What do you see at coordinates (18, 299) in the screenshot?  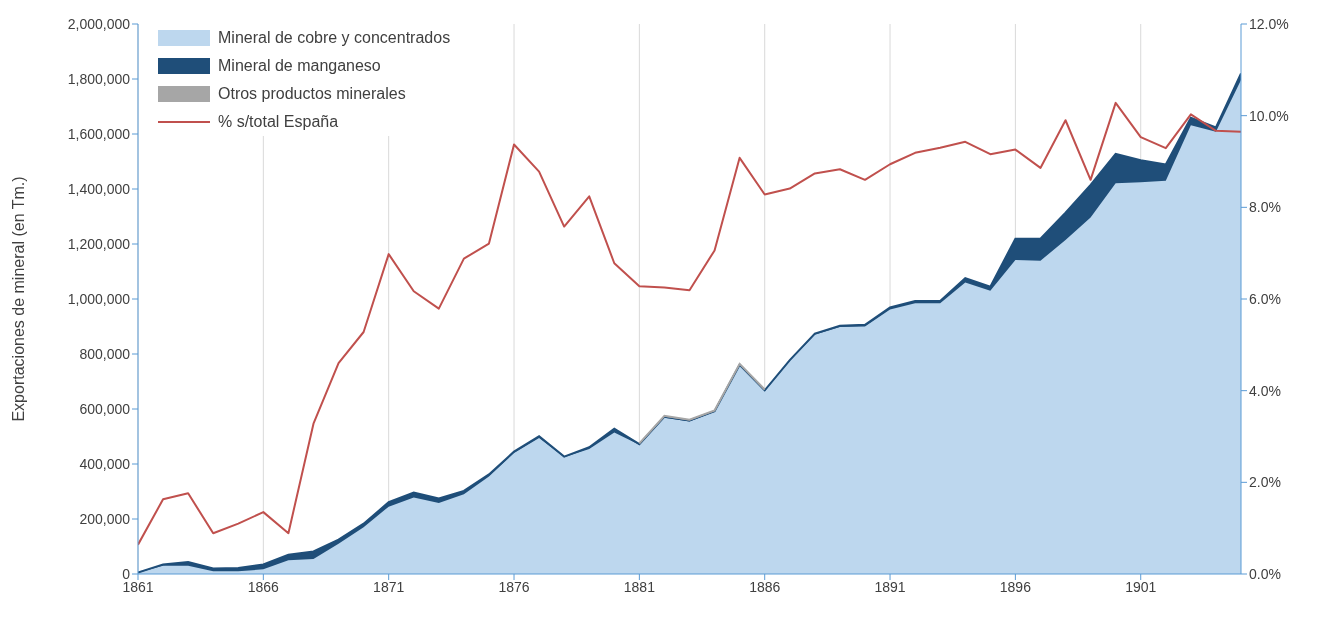 I see `y-axis-title: Exportaciones de mineral (en Tm.)` at bounding box center [18, 299].